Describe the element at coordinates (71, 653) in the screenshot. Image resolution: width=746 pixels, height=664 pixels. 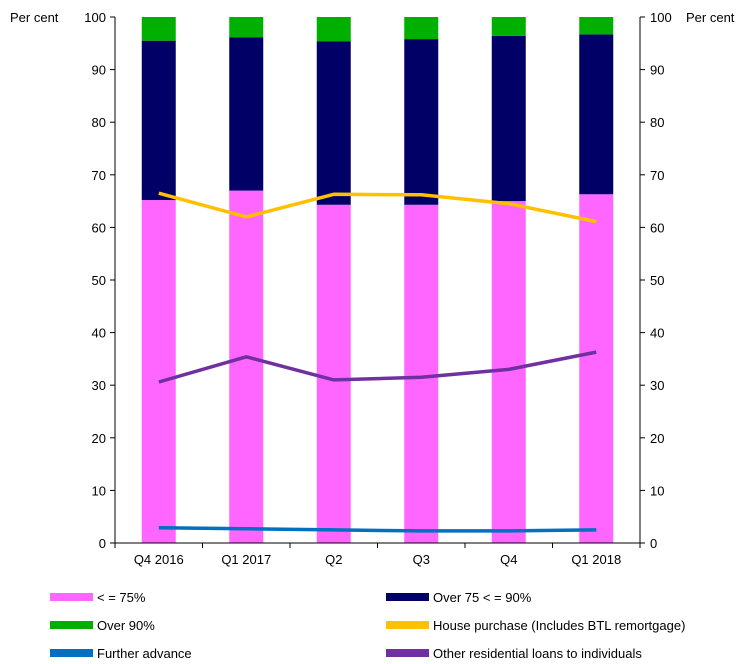
I see `legend-swatch-further-advance` at that location.